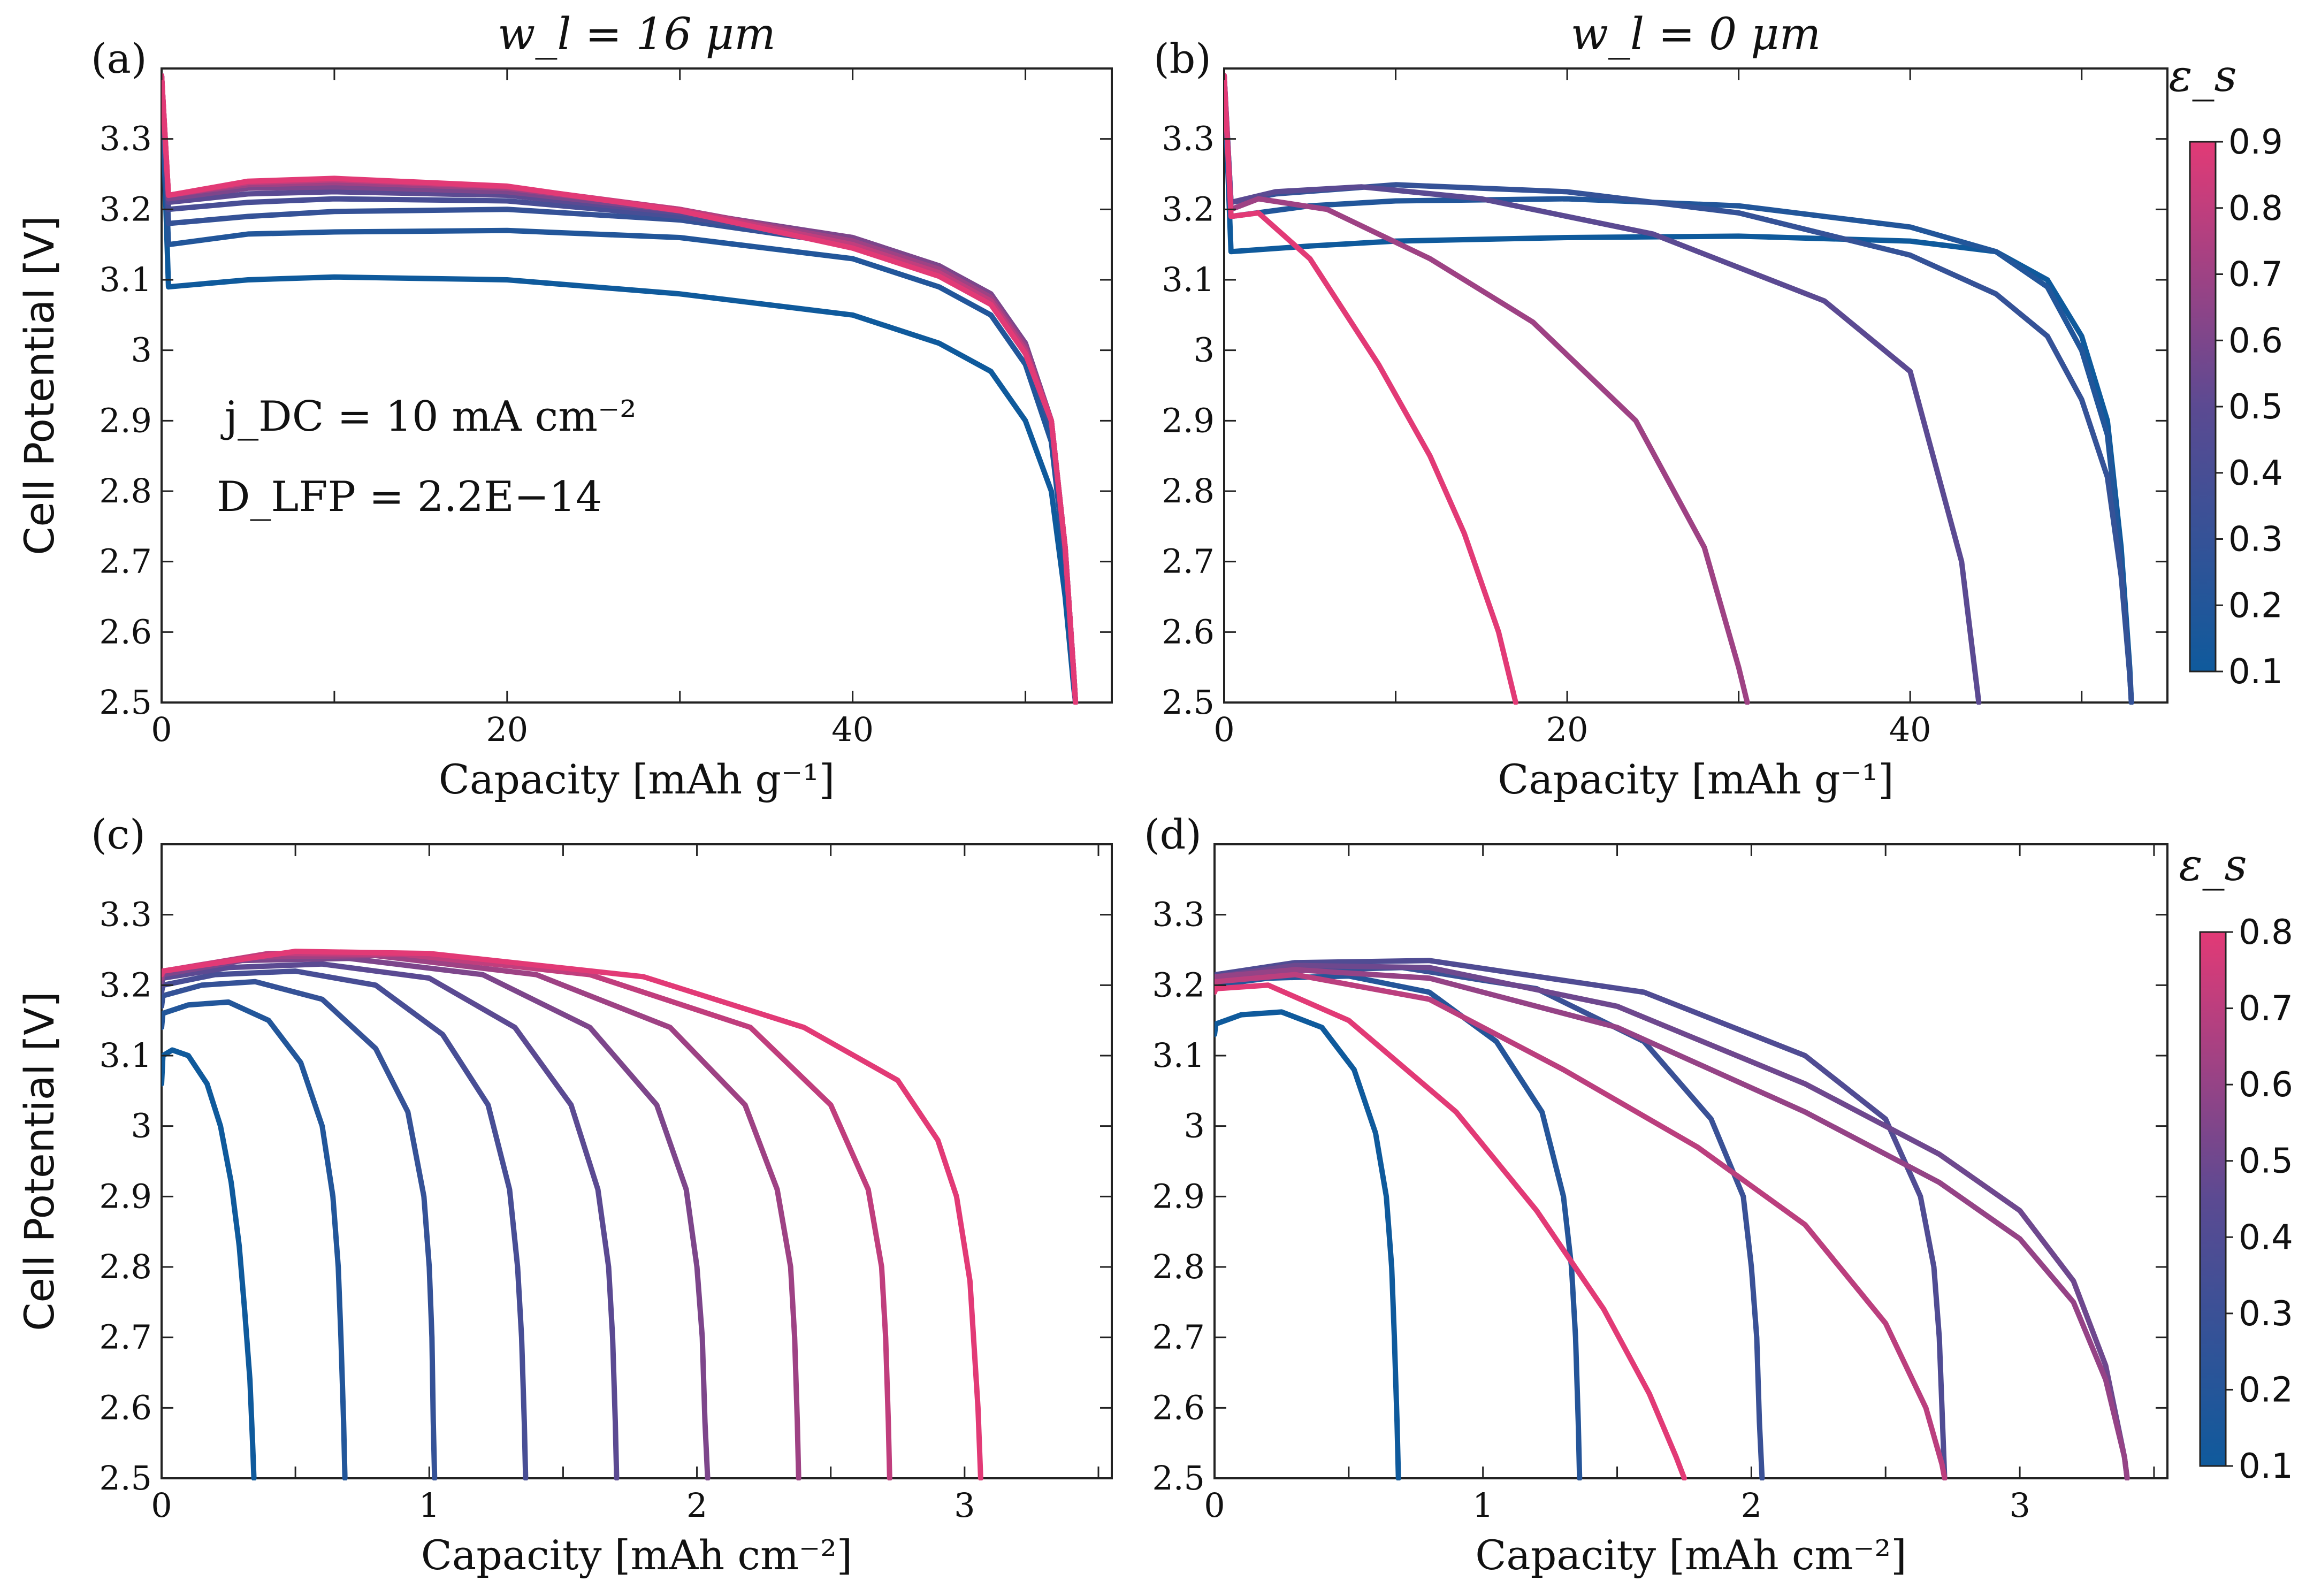 This screenshot has width=2306, height=1596. I want to click on colorbar-tick-label: 0.3, so click(2256, 540).